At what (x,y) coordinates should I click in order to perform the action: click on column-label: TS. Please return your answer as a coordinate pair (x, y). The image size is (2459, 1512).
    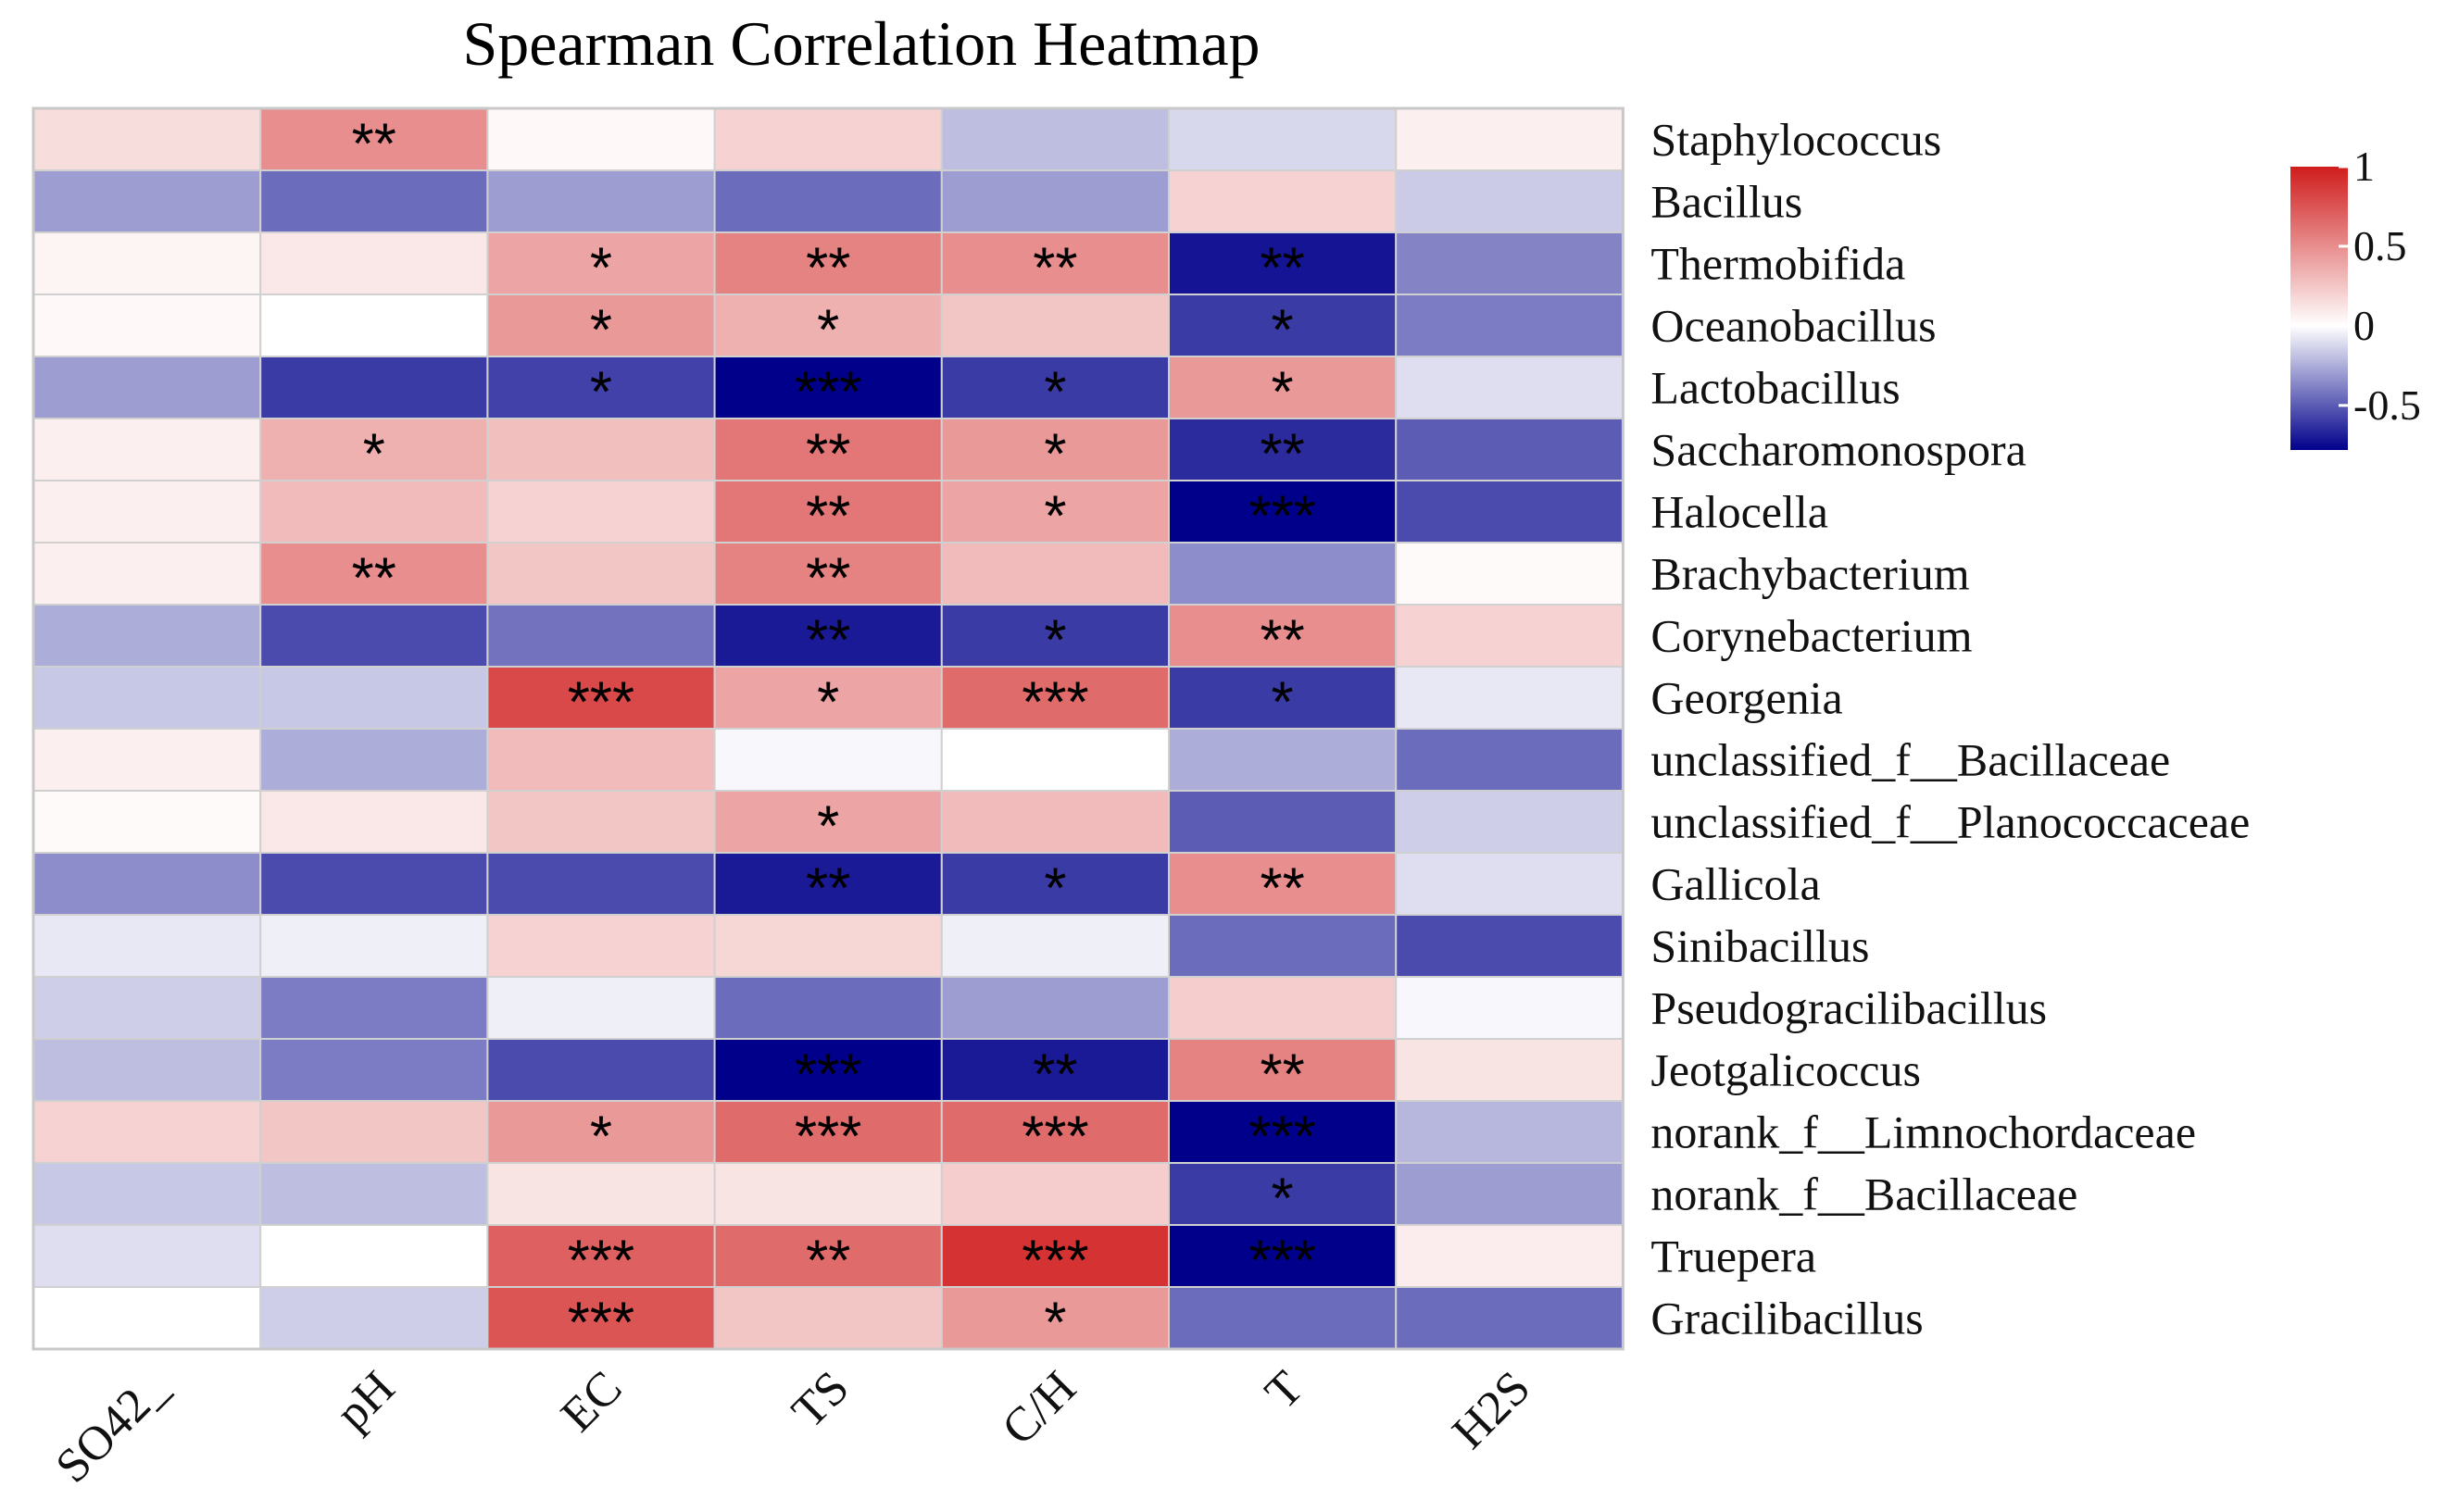
    Looking at the image, I should click on (821, 1399).